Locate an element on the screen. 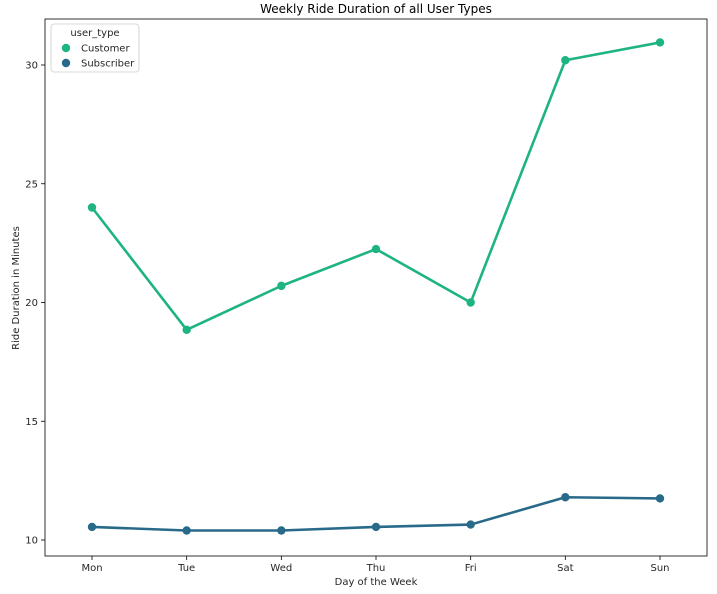 The width and height of the screenshot is (717, 594). y-tick-label: 15 is located at coordinates (31, 422).